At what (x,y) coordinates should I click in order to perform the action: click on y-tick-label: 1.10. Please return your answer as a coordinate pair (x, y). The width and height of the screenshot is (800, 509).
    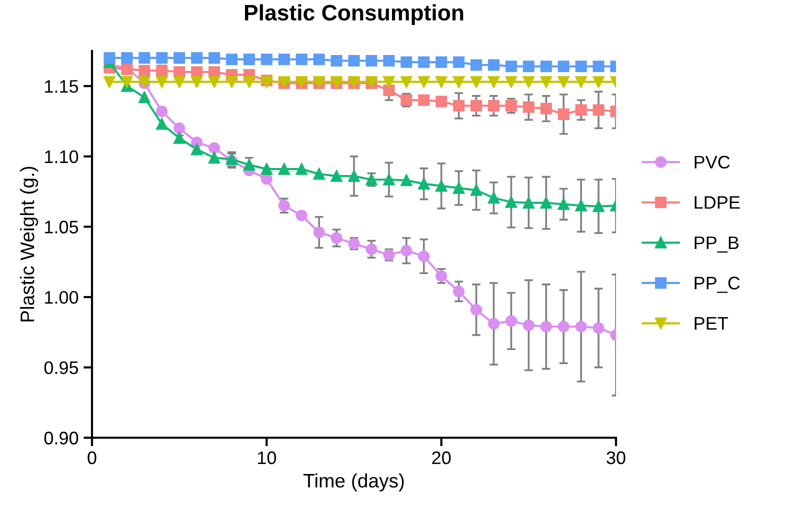
    Looking at the image, I should click on (61, 157).